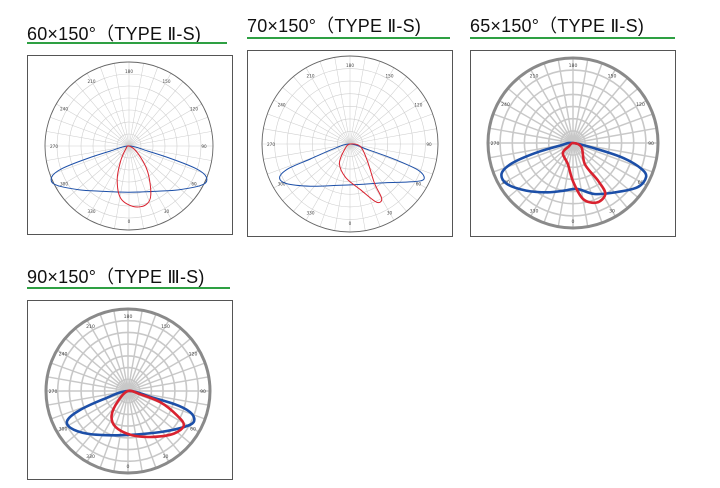  What do you see at coordinates (203, 392) in the screenshot?
I see `angle-label: 90` at bounding box center [203, 392].